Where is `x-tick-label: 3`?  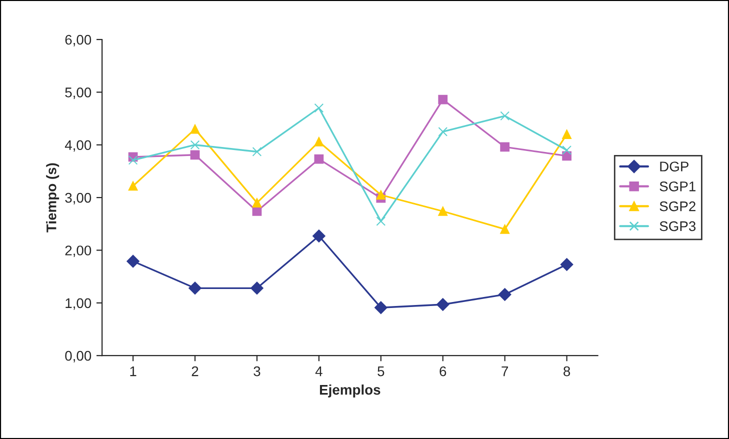
x-tick-label: 3 is located at coordinates (257, 371).